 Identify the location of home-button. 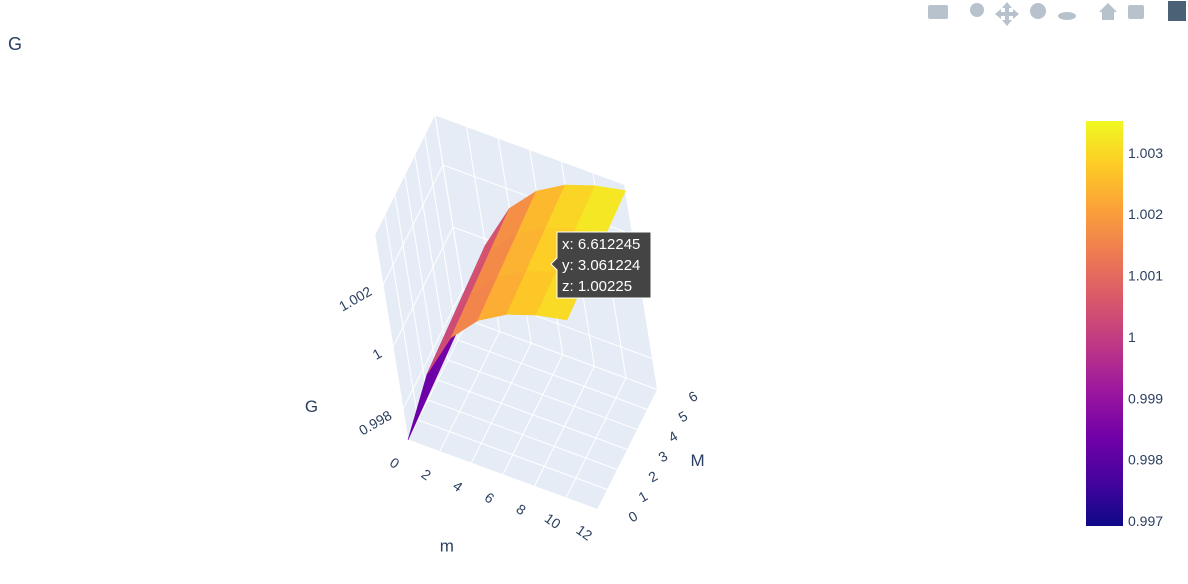
(1108, 11).